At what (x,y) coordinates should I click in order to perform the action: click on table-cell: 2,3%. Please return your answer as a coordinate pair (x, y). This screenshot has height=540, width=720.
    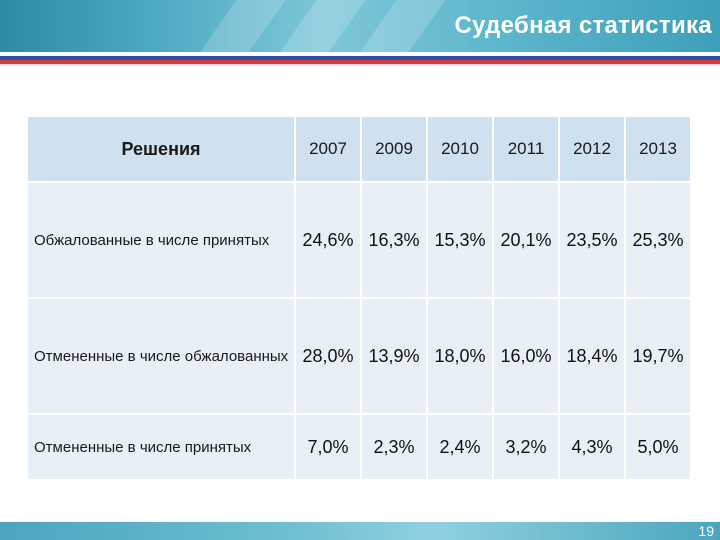
    Looking at the image, I should click on (394, 447).